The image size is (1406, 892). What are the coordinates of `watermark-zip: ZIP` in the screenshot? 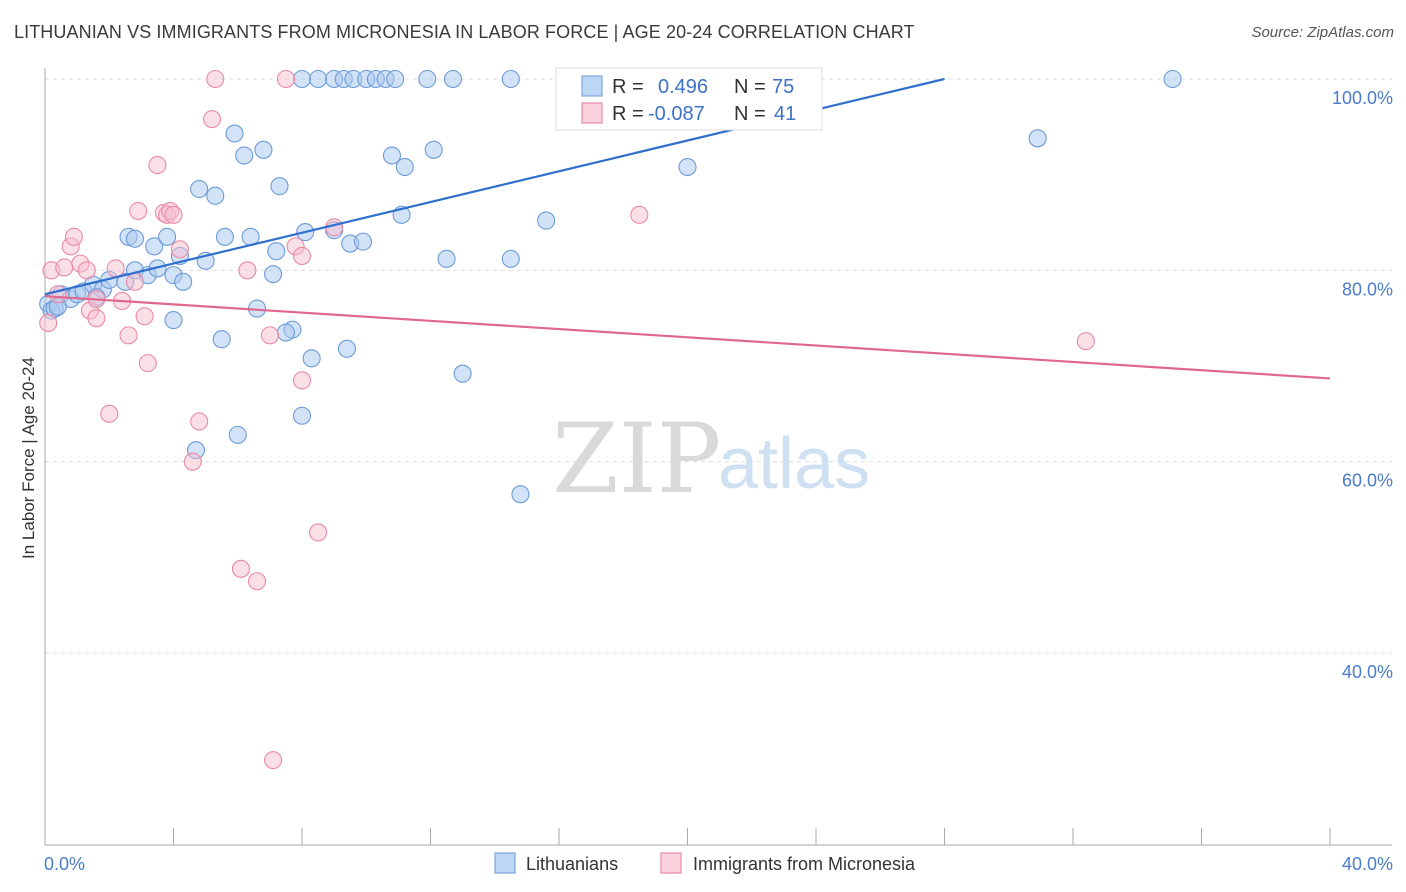 It's located at (636, 459).